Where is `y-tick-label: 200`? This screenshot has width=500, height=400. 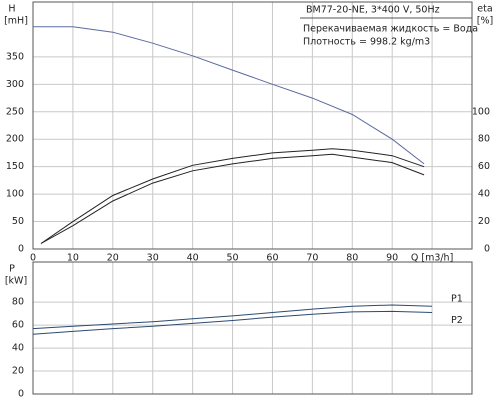
y-tick-label: 200 is located at coordinates (15, 139).